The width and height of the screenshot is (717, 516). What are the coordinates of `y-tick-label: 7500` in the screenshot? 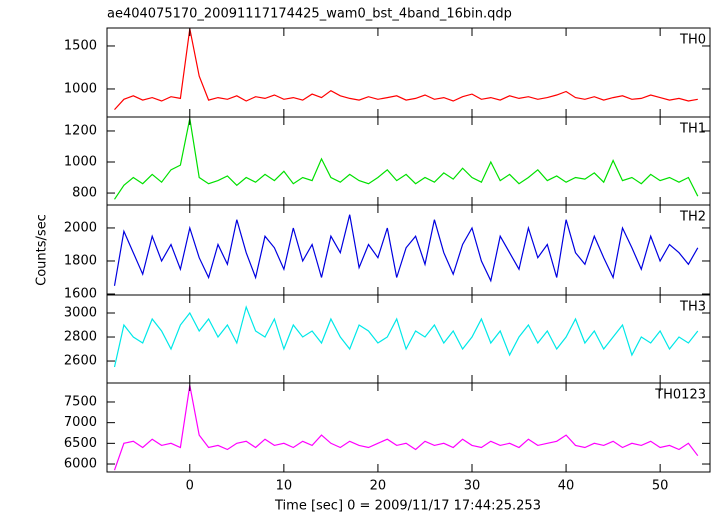 It's located at (80, 401).